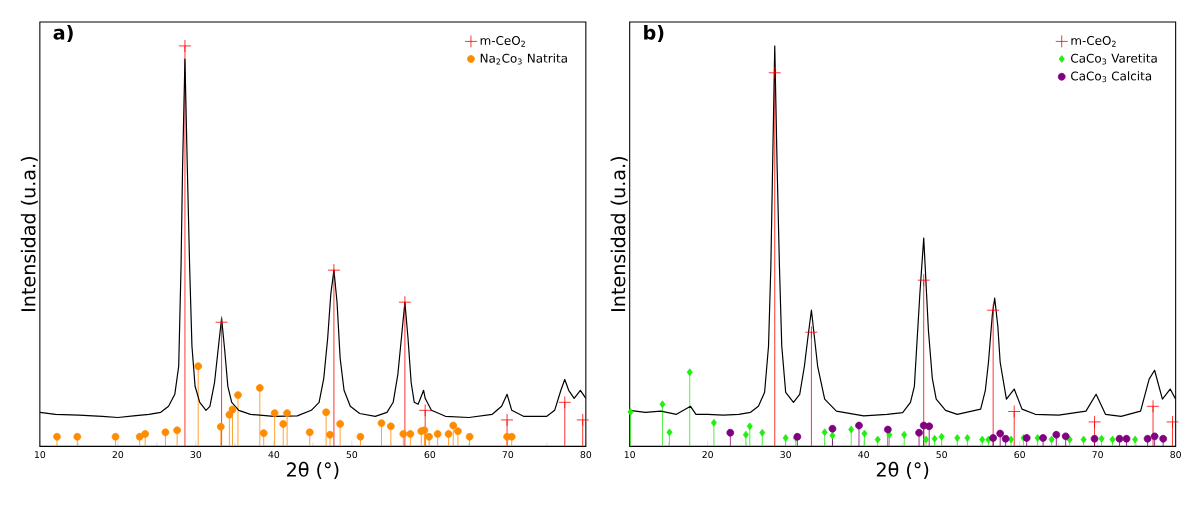 The width and height of the screenshot is (1186, 506). What do you see at coordinates (523, 59) in the screenshot?
I see `legend-label: Na$_{2}$Co$_{3}$ Natrita` at bounding box center [523, 59].